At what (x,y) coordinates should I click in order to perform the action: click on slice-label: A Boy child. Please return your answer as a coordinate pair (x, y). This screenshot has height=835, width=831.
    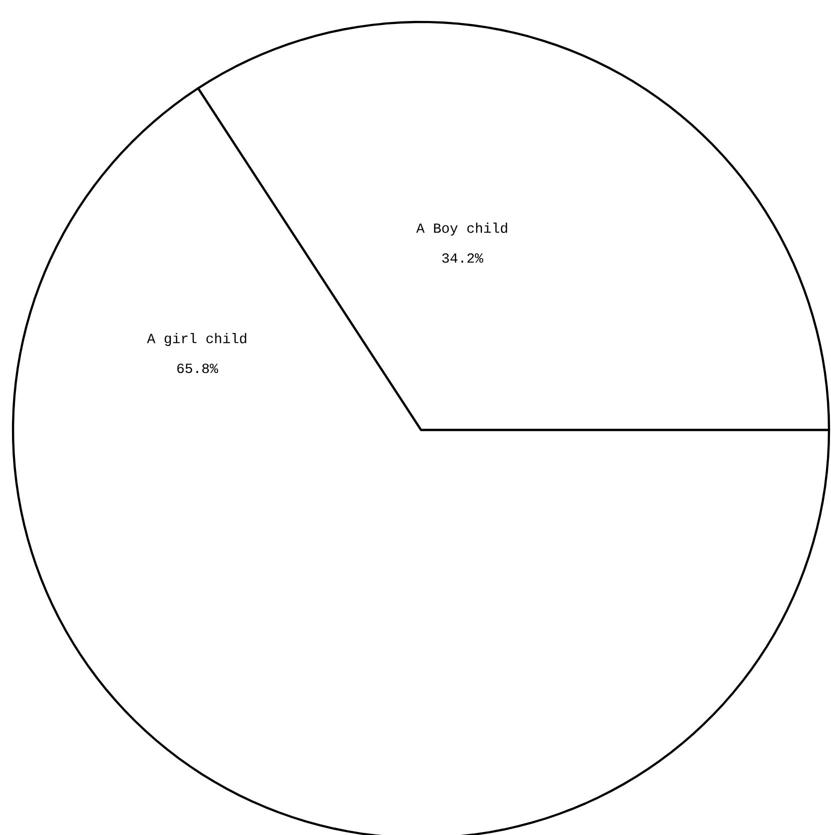
    Looking at the image, I should click on (462, 229).